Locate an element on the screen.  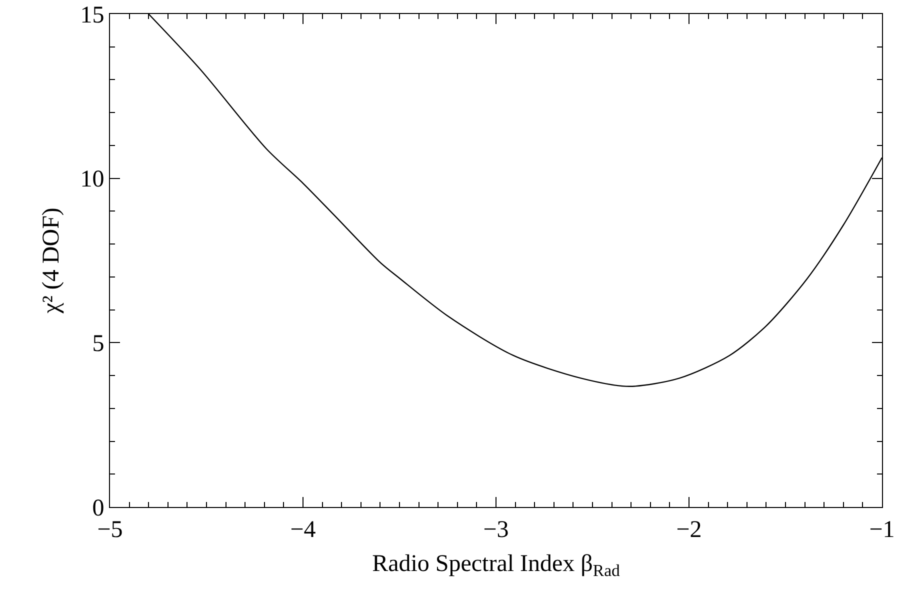
x-tick-label: −3 is located at coordinates (496, 529).